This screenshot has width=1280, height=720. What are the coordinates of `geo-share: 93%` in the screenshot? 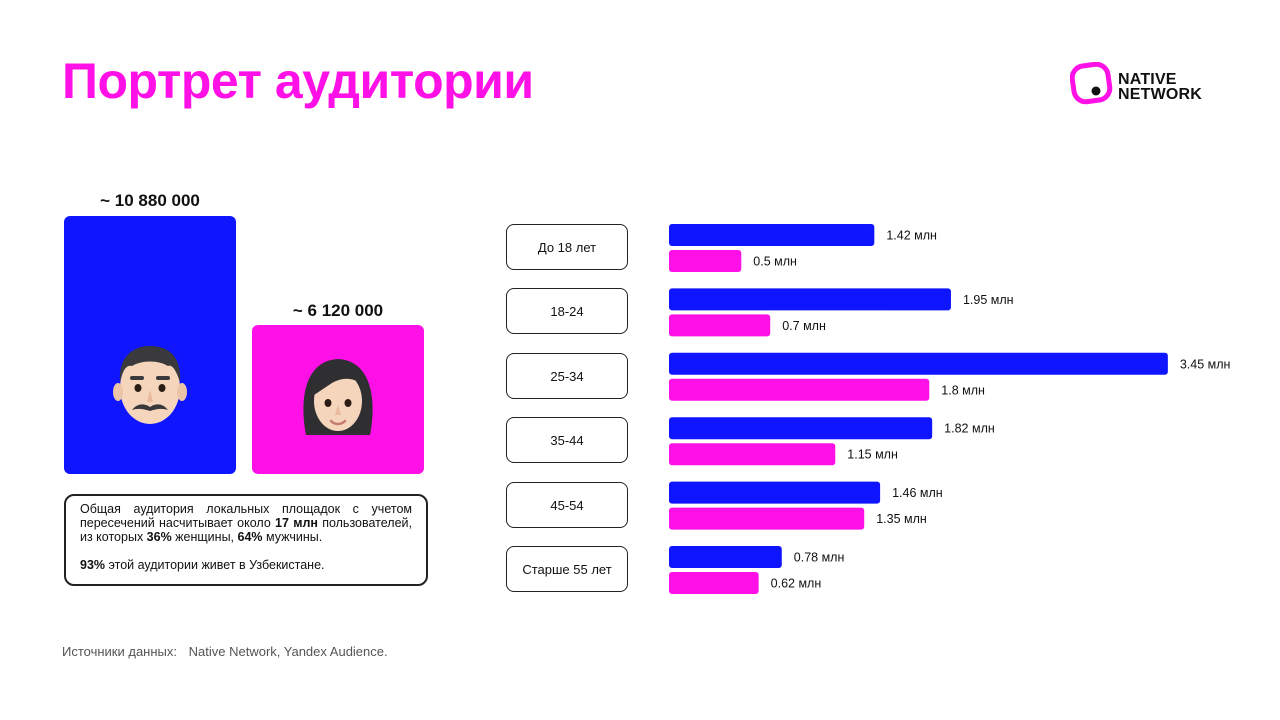 It's located at (93, 565).